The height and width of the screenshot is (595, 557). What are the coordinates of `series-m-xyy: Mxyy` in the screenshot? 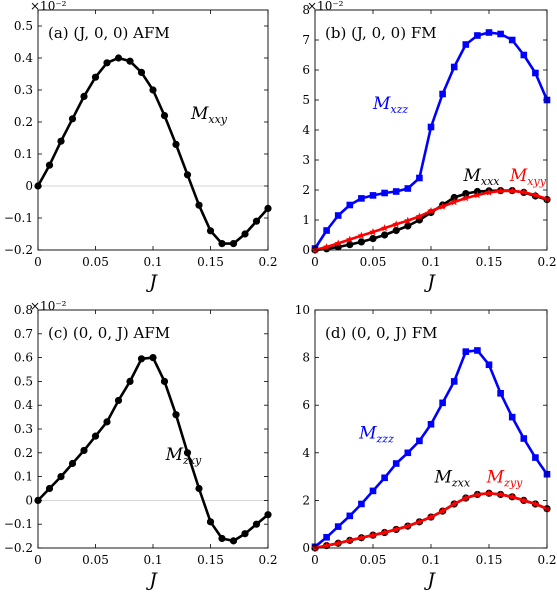 It's located at (431, 210).